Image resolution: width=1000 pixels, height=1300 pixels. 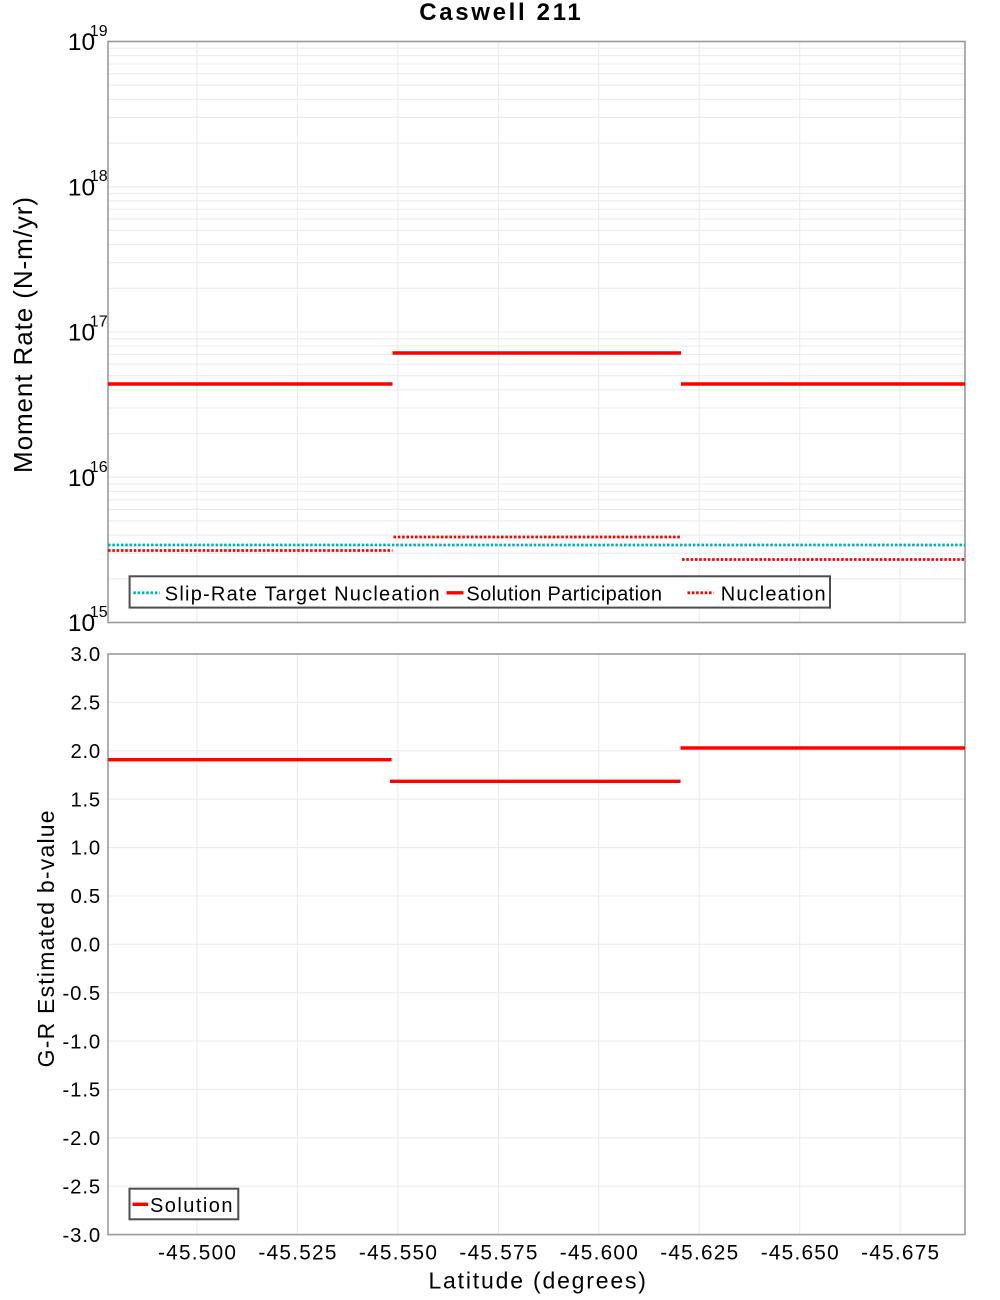 What do you see at coordinates (46, 938) in the screenshot?
I see `svg-text: G-R Estimated b-value` at bounding box center [46, 938].